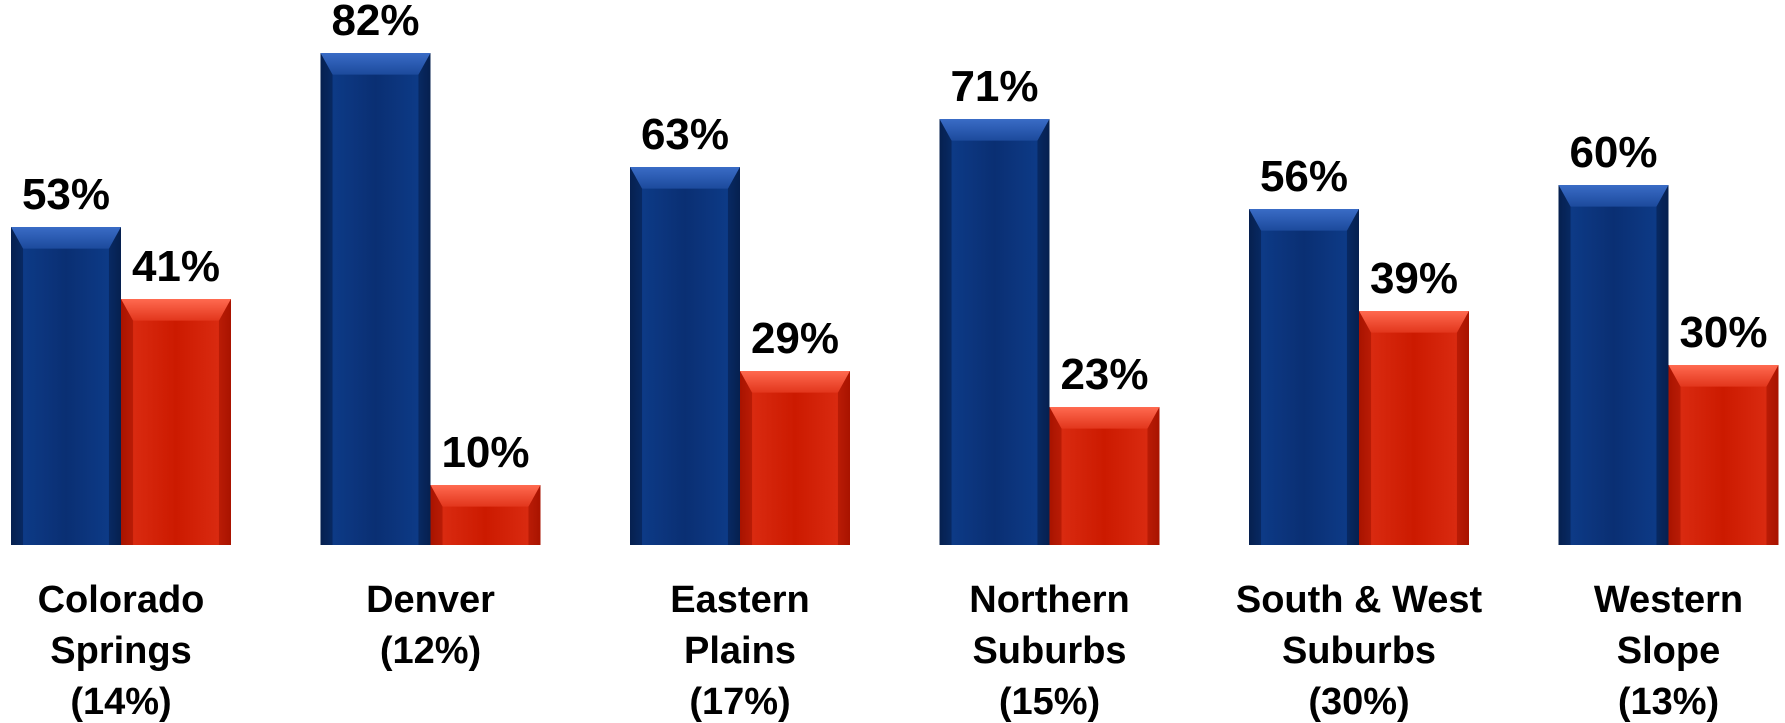 The width and height of the screenshot is (1785, 723). What do you see at coordinates (1359, 600) in the screenshot?
I see `category-label-line: South & West` at bounding box center [1359, 600].